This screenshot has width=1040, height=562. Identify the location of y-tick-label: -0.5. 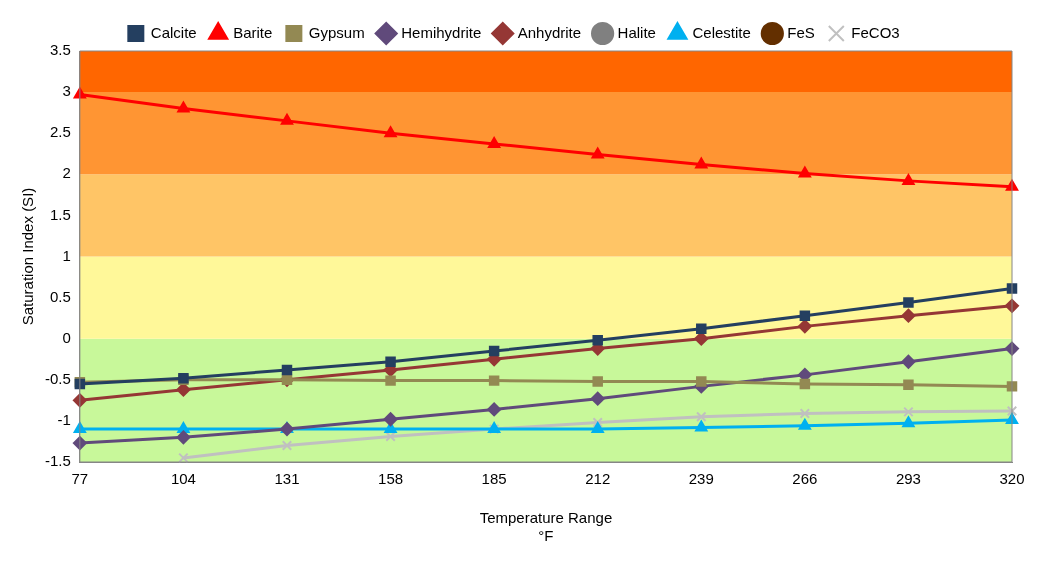
(57, 378).